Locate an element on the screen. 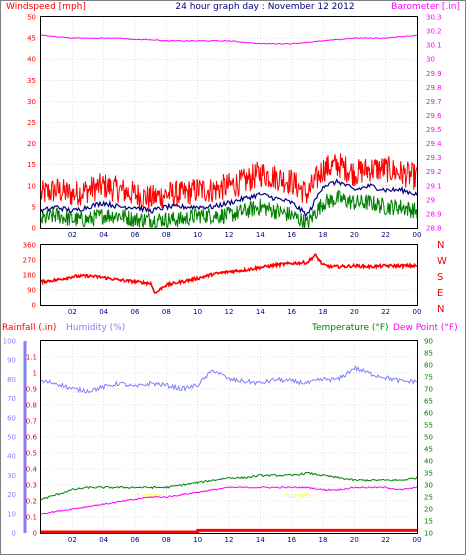 This screenshot has width=466, height=560. rain-y-tick-label: 1.1 is located at coordinates (31, 358).